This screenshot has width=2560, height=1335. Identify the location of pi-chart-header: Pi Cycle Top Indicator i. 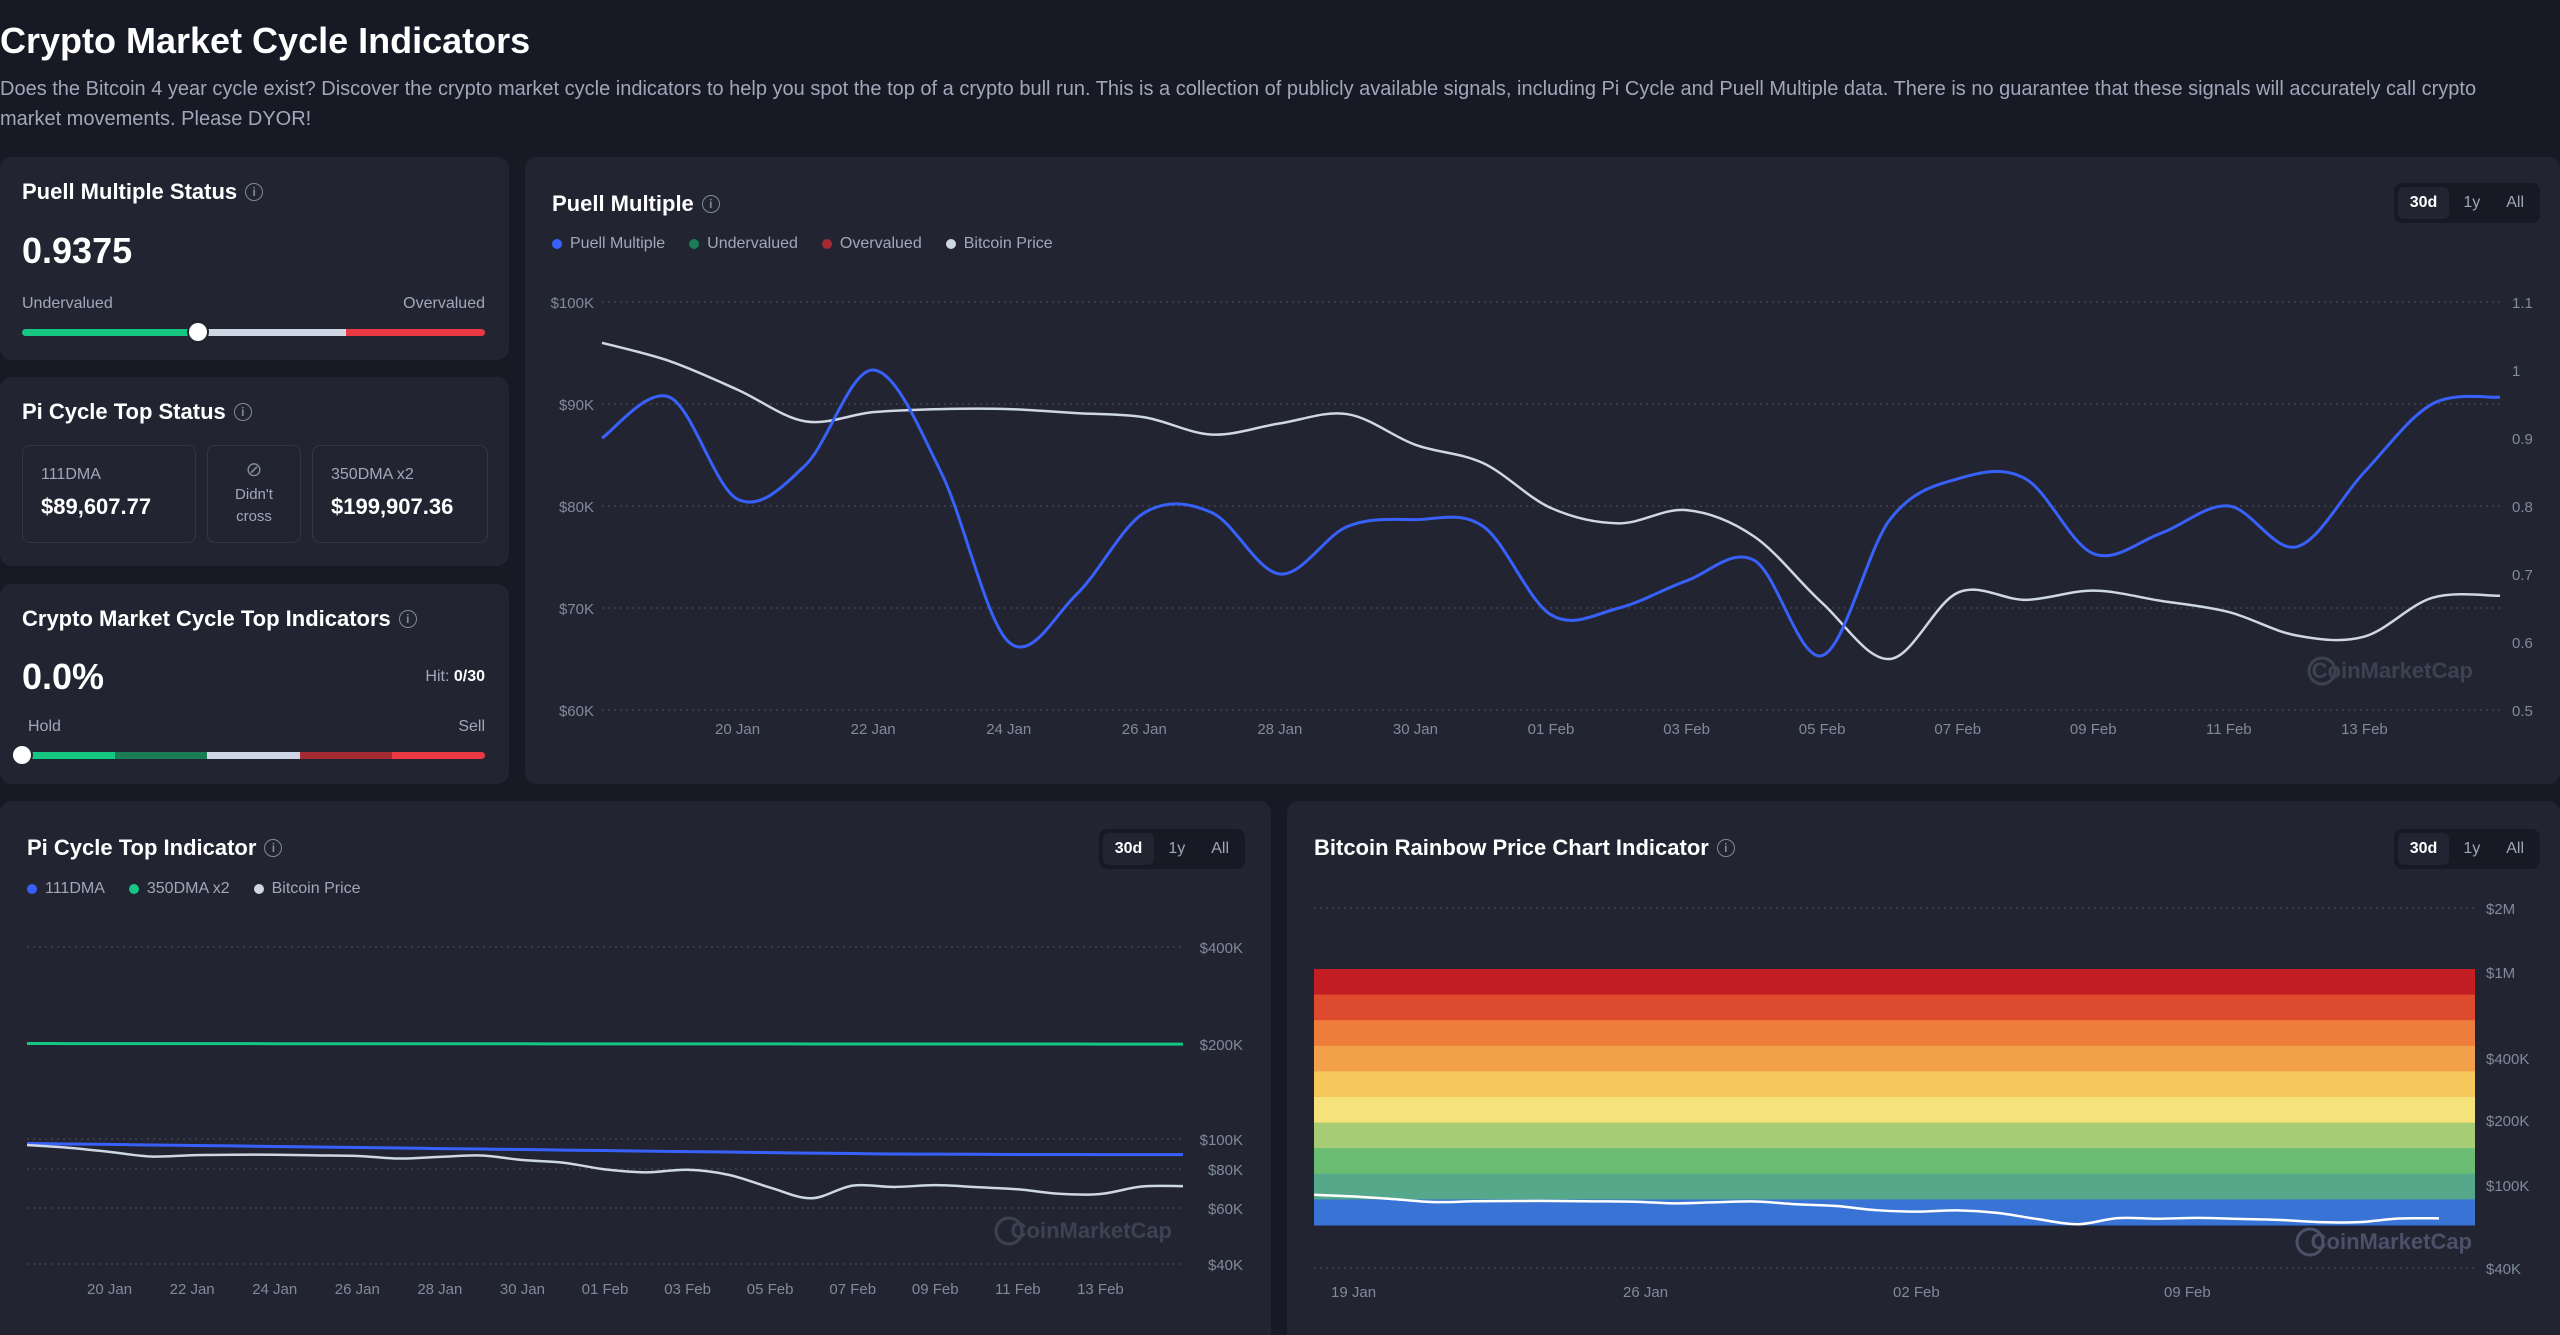
(155, 848).